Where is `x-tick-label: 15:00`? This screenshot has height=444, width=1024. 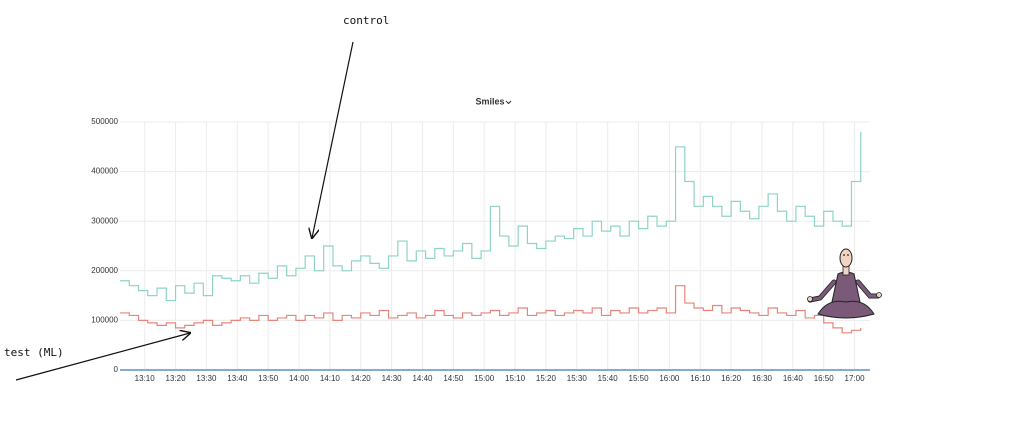
x-tick-label: 15:00 is located at coordinates (484, 378).